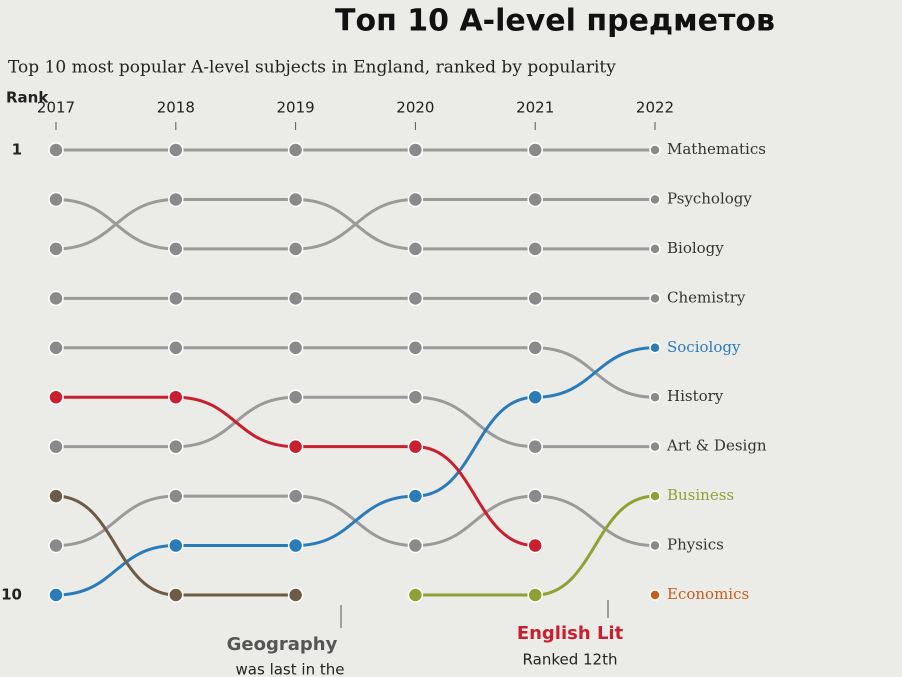  What do you see at coordinates (706, 297) in the screenshot?
I see `legend-label: Chemistry` at bounding box center [706, 297].